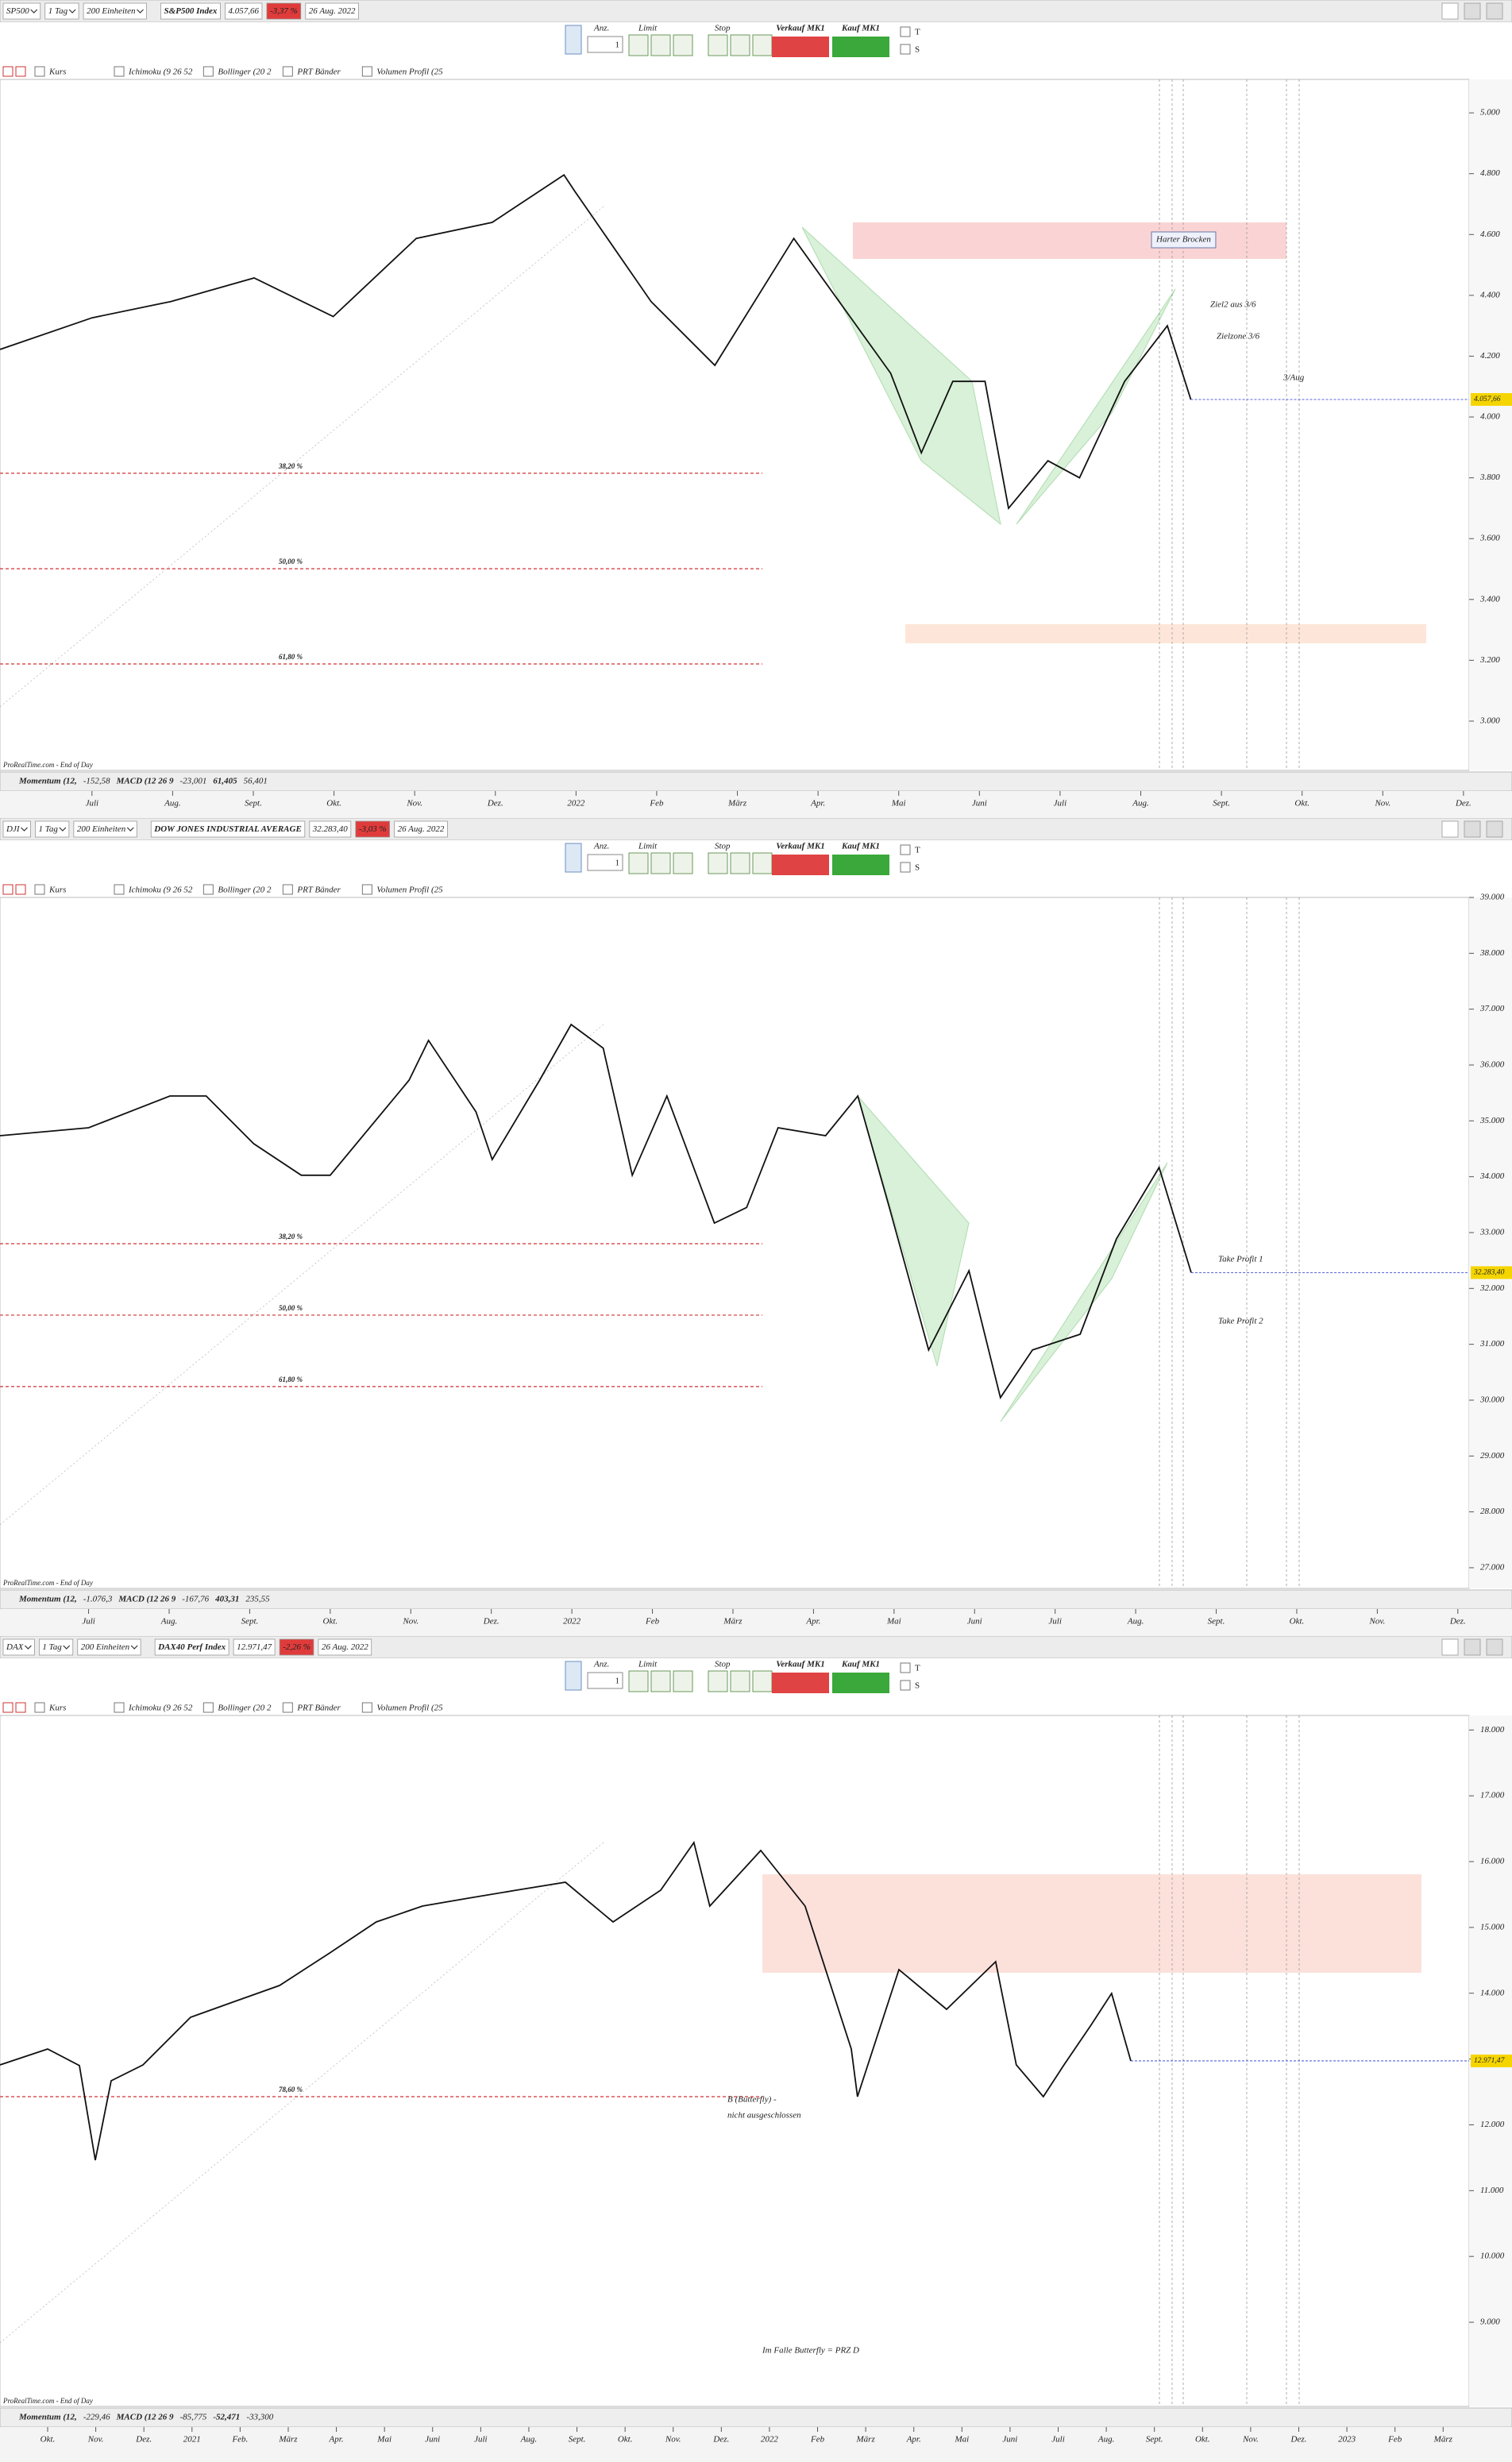 The width and height of the screenshot is (1512, 2462). Describe the element at coordinates (421, 829) in the screenshot. I see `quote-date-group: 26 Aug. 2022` at that location.